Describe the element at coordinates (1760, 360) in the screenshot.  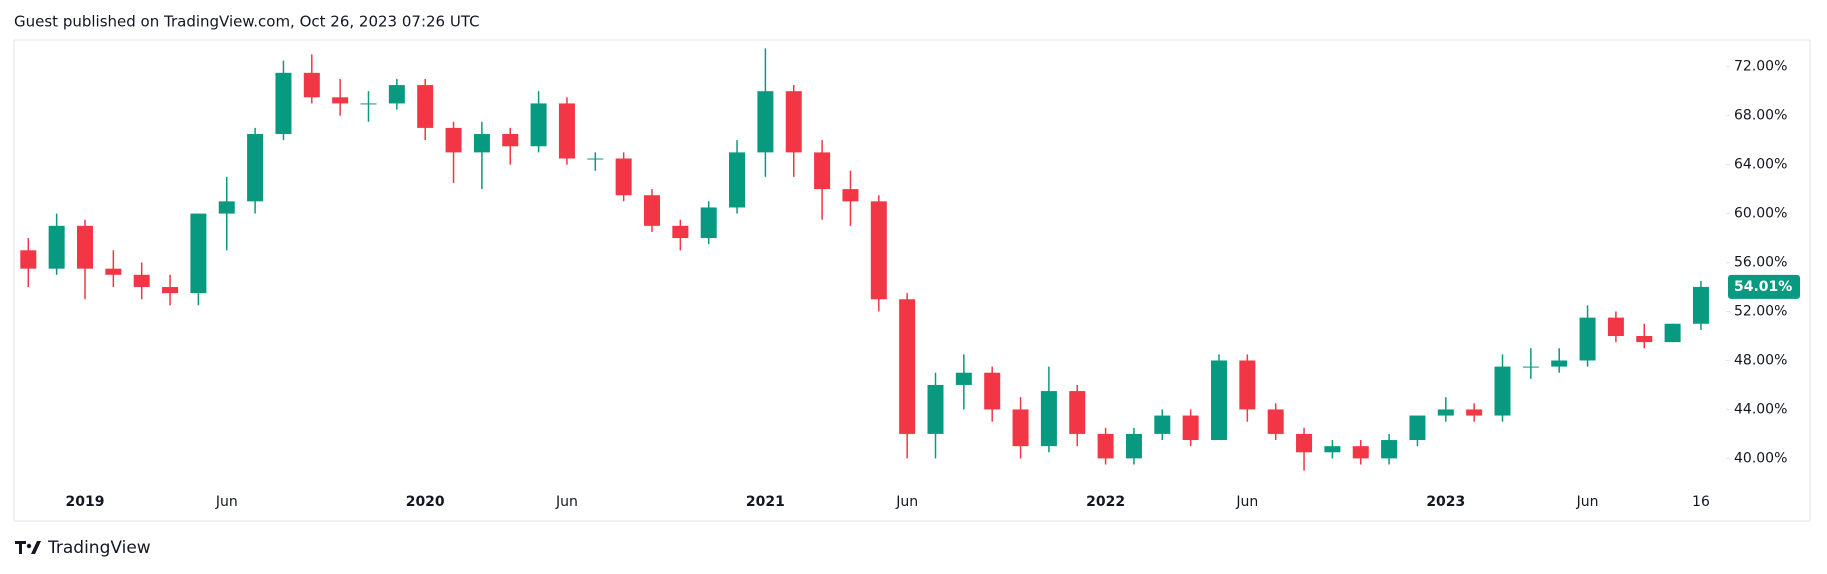
I see `y-tick-label: 48.00%` at that location.